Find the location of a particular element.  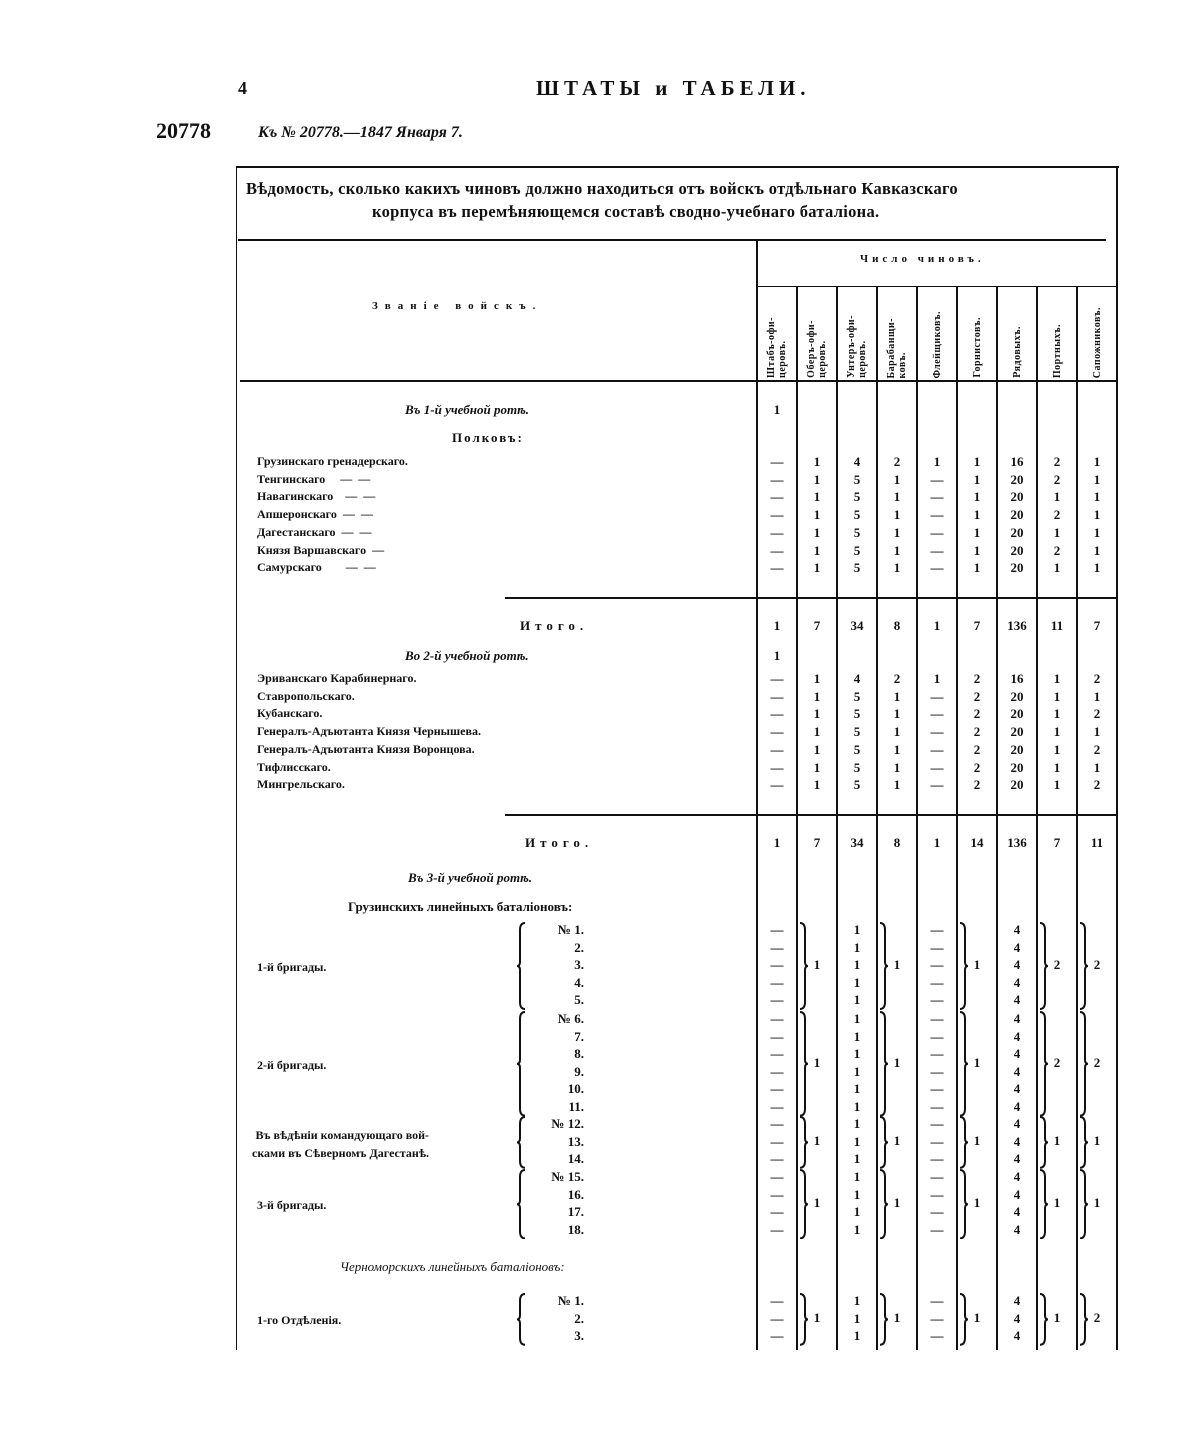

row-name: Навагинскаго — — is located at coordinates (316, 496).